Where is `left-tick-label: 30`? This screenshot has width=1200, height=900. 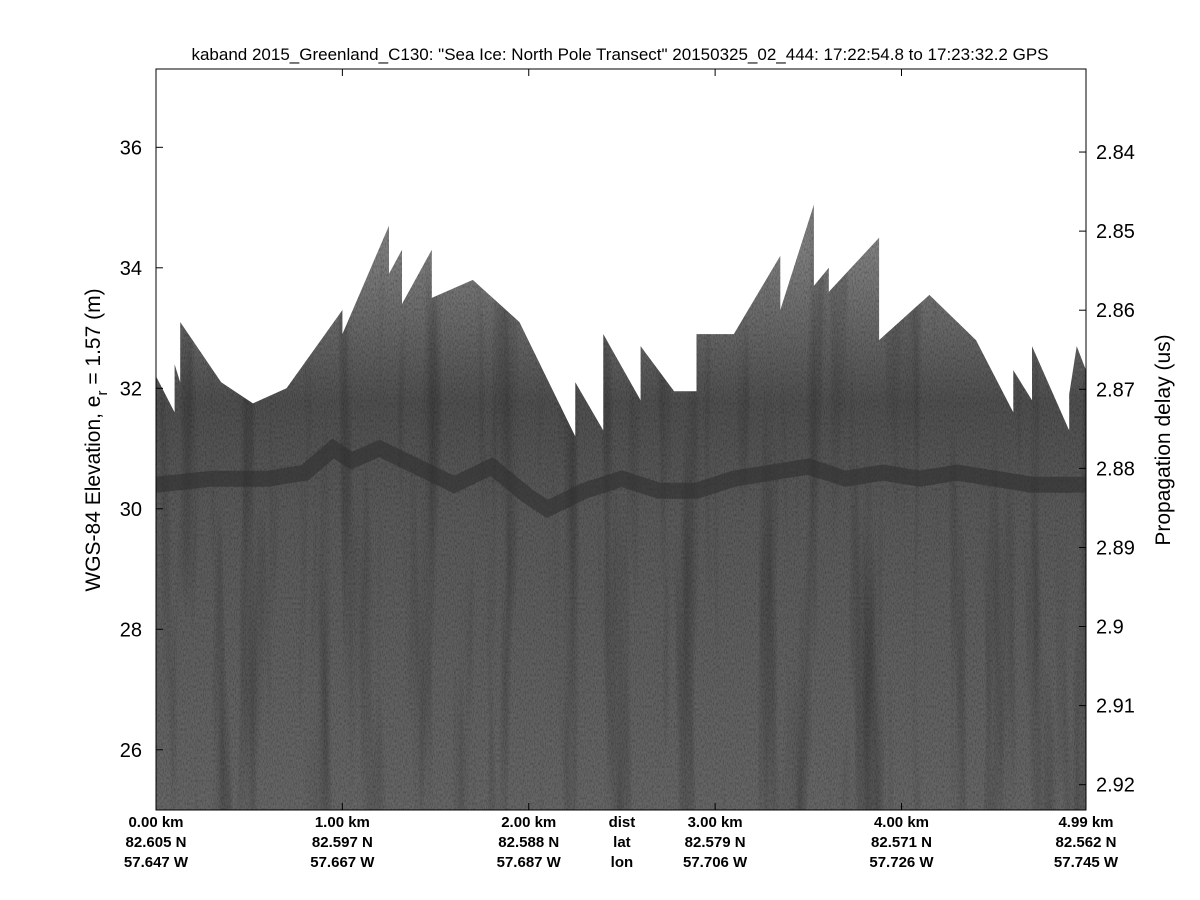
left-tick-label: 30 is located at coordinates (131, 510).